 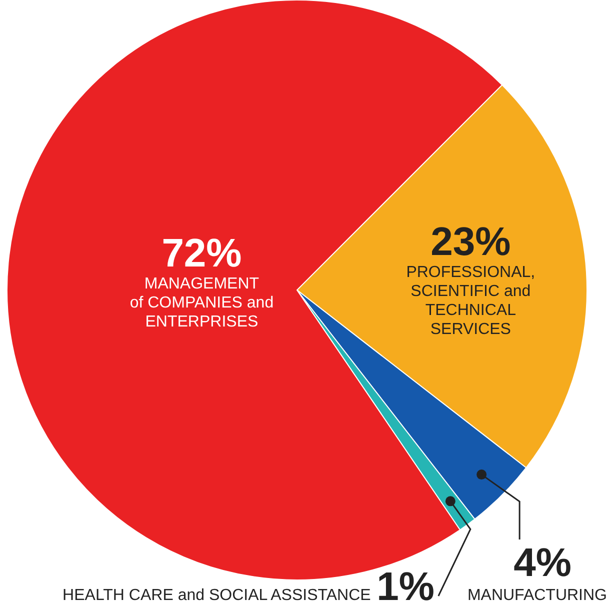 I want to click on data-label: 72%, so click(x=202, y=253).